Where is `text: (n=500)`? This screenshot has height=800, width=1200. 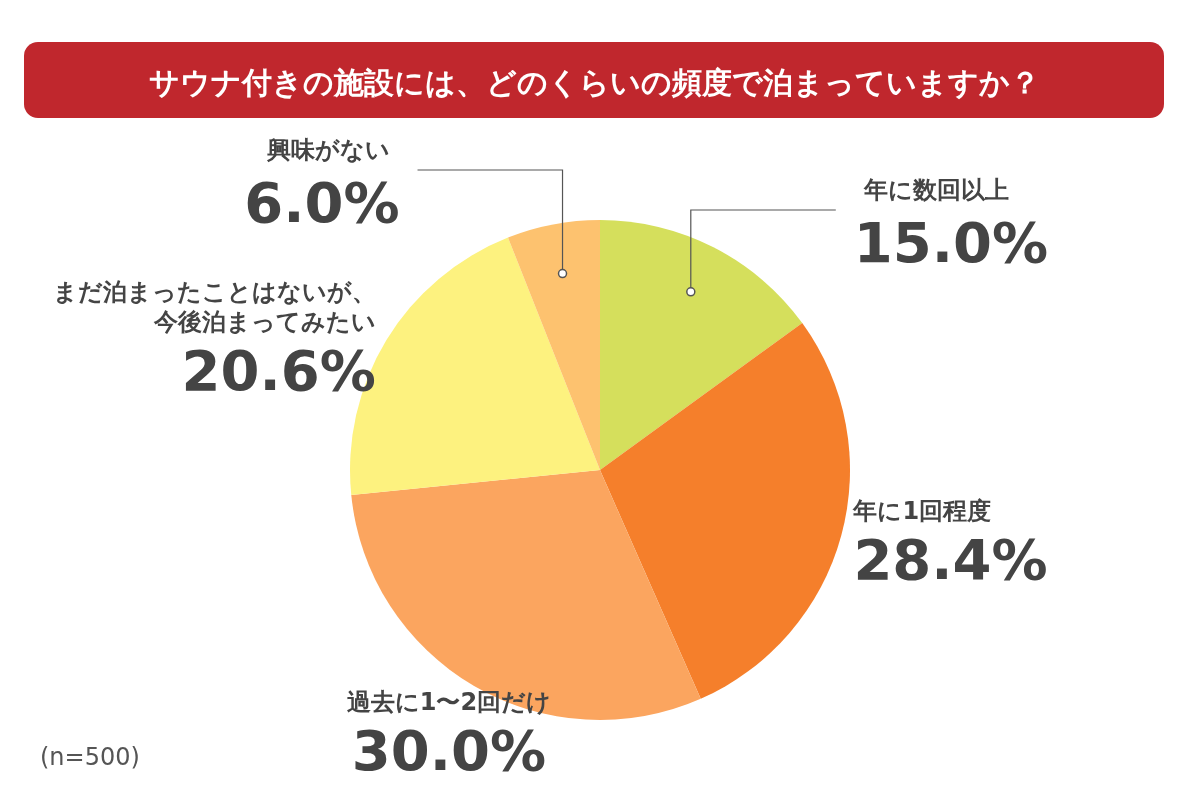
text: (n=500) is located at coordinates (90, 757).